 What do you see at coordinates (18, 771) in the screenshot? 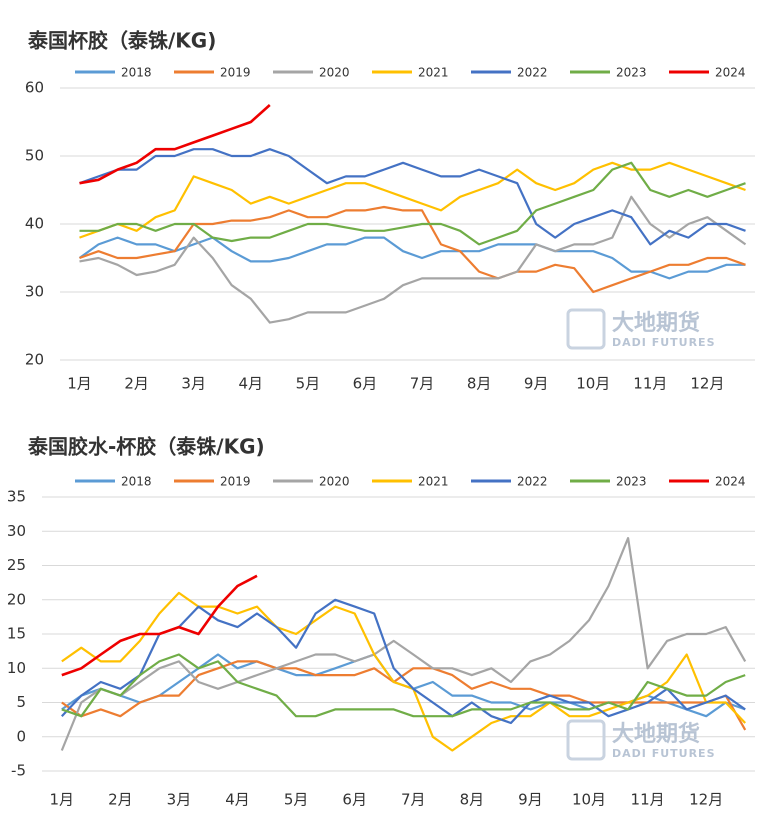
I see `y-tick-label: -5` at bounding box center [18, 771].